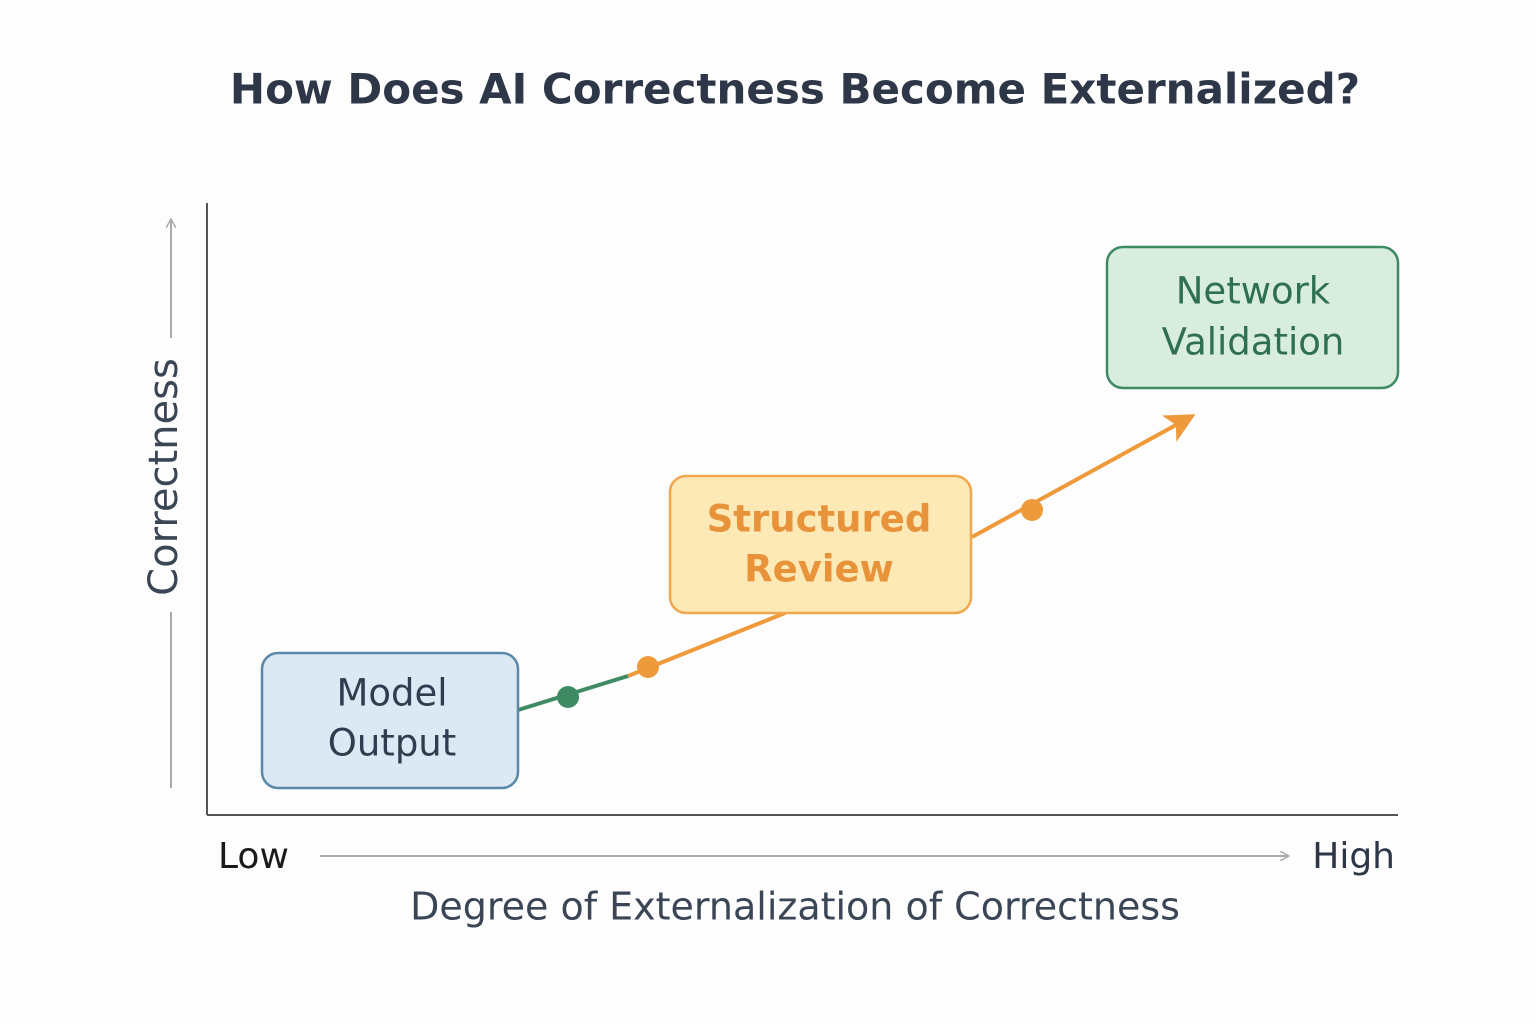 The width and height of the screenshot is (1536, 1024). What do you see at coordinates (253, 856) in the screenshot?
I see `x-low-label: Low` at bounding box center [253, 856].